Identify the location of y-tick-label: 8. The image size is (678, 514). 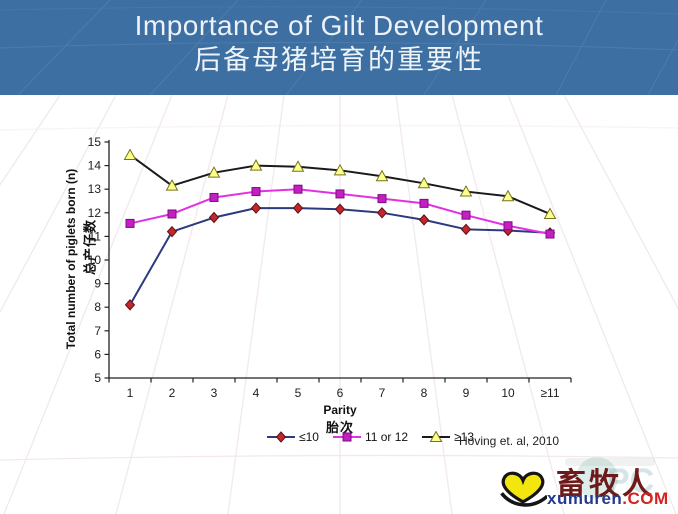
(97, 307).